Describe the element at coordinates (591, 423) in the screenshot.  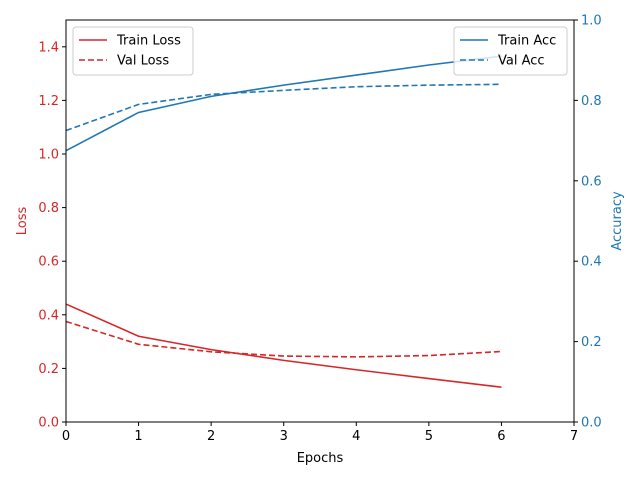
I see `right-y-tick-label: 0.0` at that location.